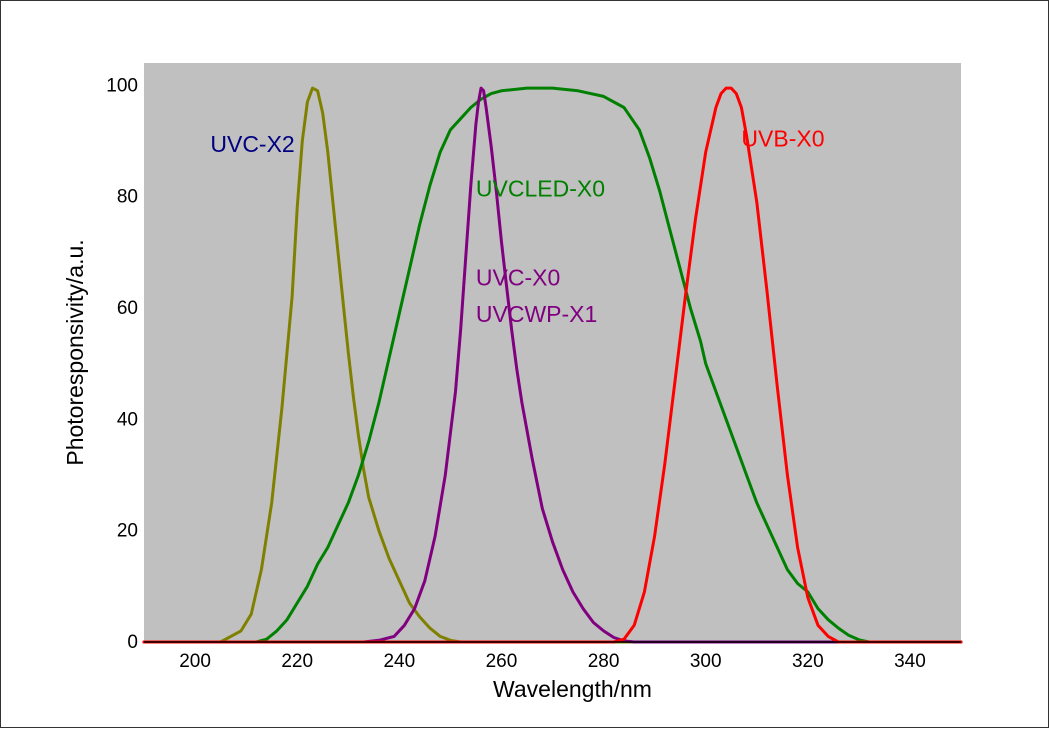 This screenshot has height=729, width=1049. Describe the element at coordinates (540, 189) in the screenshot. I see `series-label-2: UVCLED-X0` at that location.